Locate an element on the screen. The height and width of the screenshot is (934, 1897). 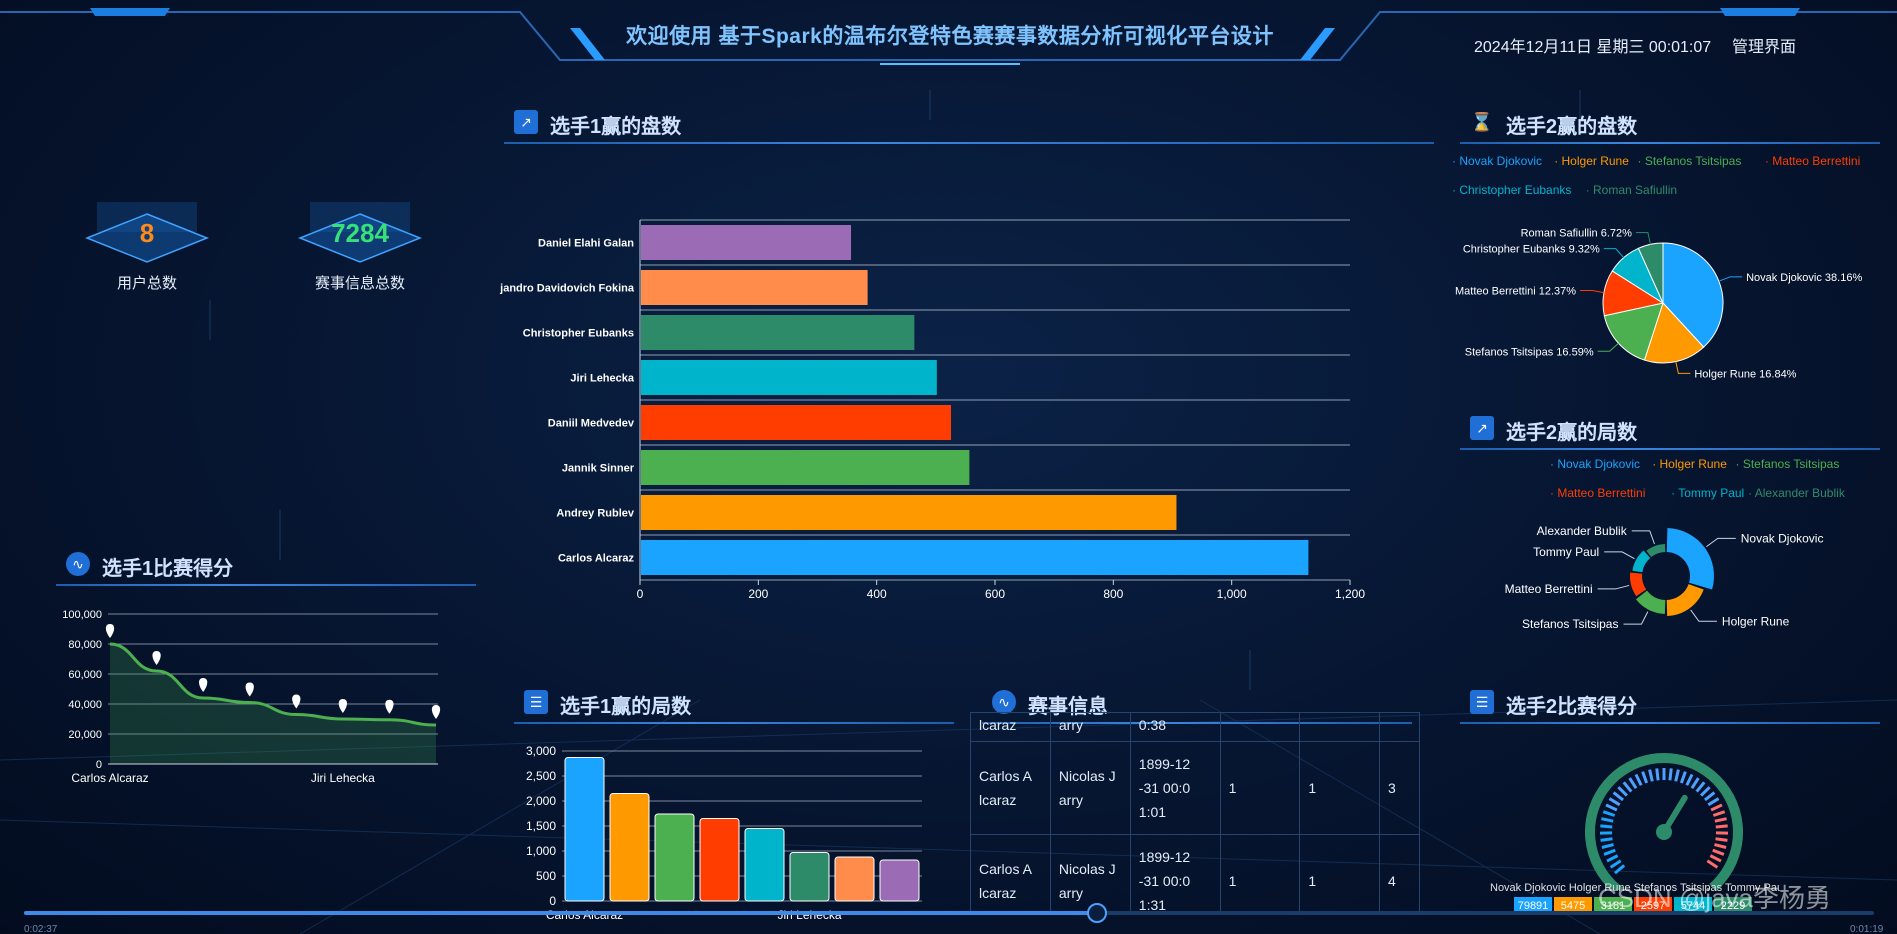
trend-up-icon: ↗ is located at coordinates (526, 122).